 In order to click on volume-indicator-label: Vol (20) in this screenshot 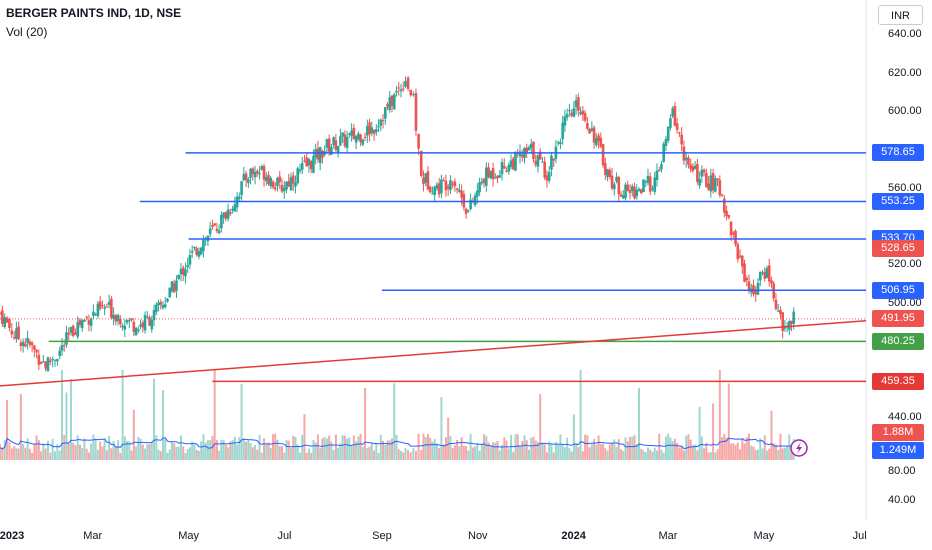, I will do `click(27, 32)`.